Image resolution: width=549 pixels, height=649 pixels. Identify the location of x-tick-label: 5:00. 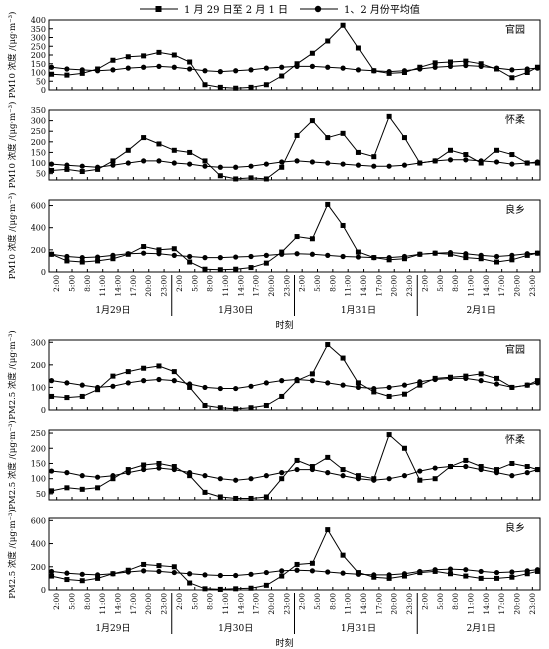
(194, 601).